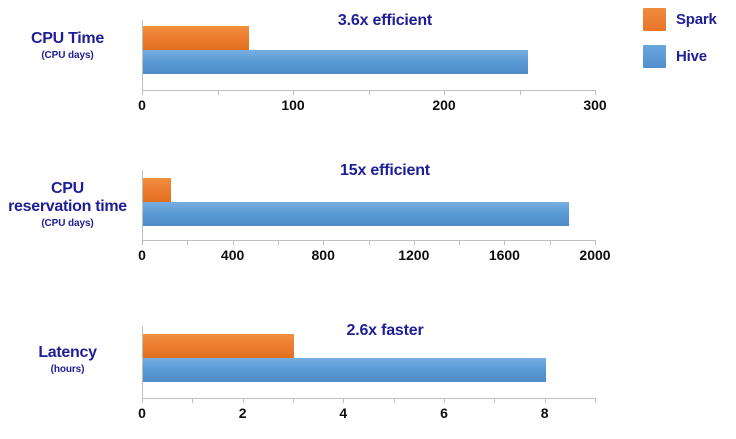  I want to click on legend-item-spark: Spark, so click(689, 19).